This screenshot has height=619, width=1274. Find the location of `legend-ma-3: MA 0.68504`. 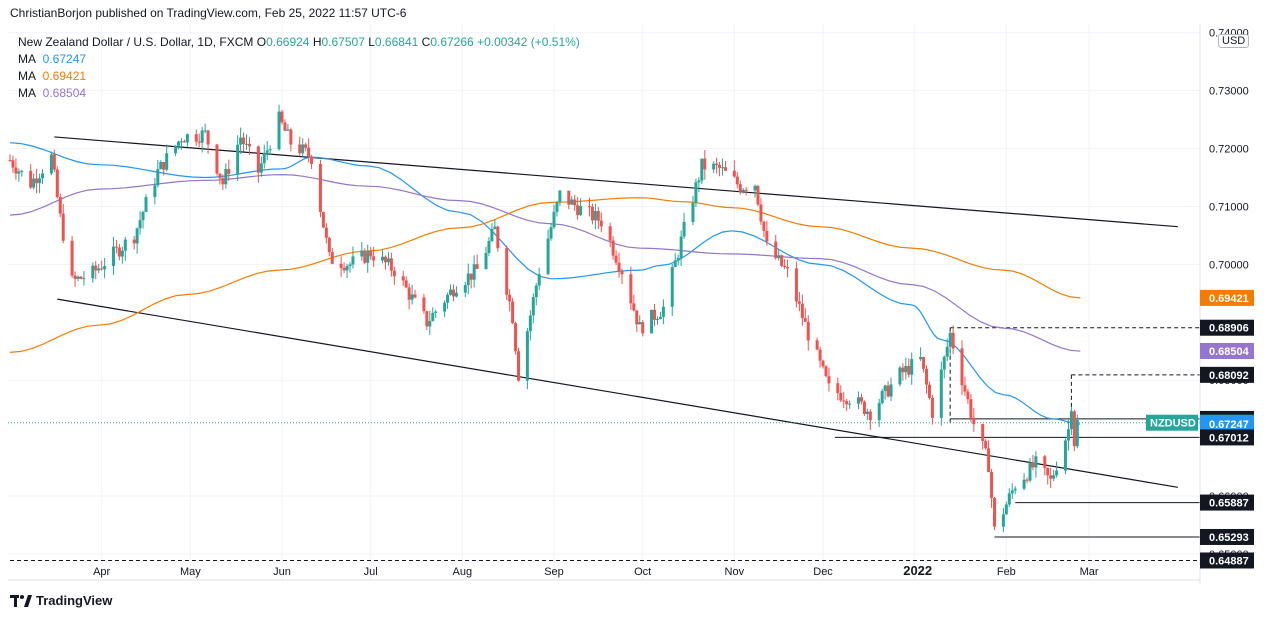

legend-ma-3: MA 0.68504 is located at coordinates (299, 93).